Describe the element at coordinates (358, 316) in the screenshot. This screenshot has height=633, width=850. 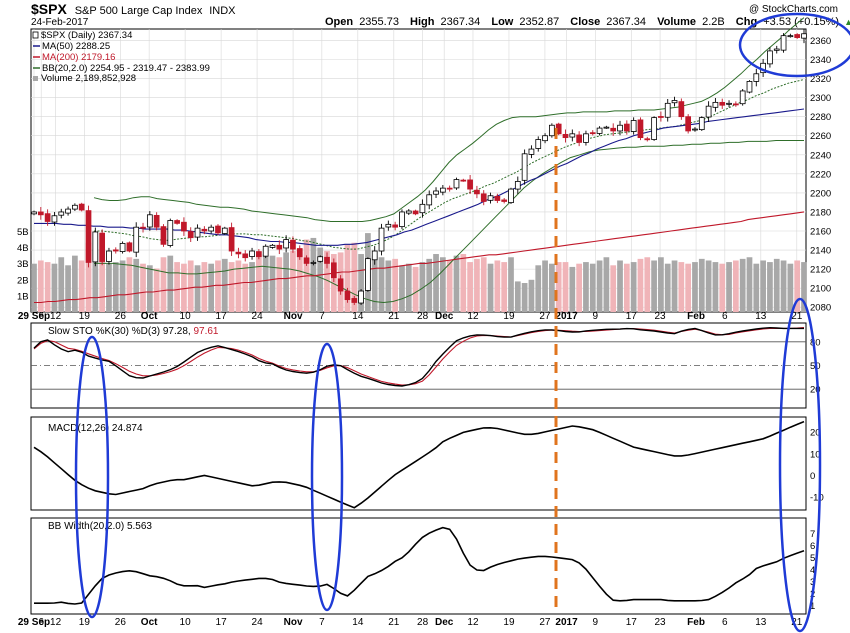
I see `x-tick-label: 14` at that location.